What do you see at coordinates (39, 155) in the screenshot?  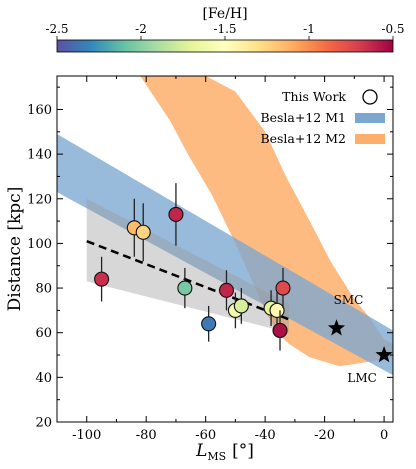 I see `y-tick-label: 140` at bounding box center [39, 155].